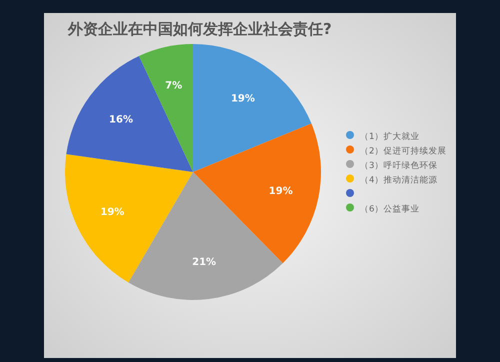 The image size is (500, 362). I want to click on data-label: 16%, so click(121, 120).